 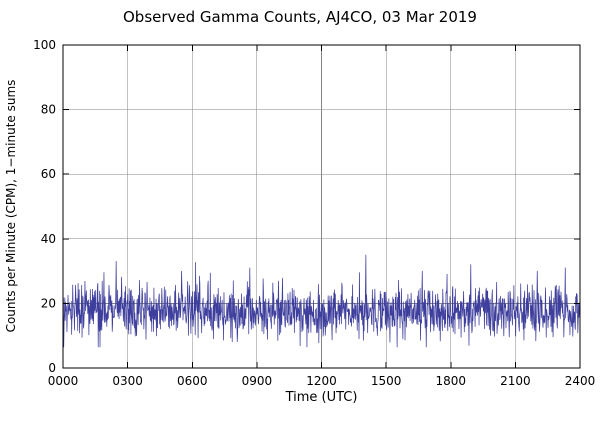 I want to click on x-tick-label: 1200, so click(x=321, y=381).